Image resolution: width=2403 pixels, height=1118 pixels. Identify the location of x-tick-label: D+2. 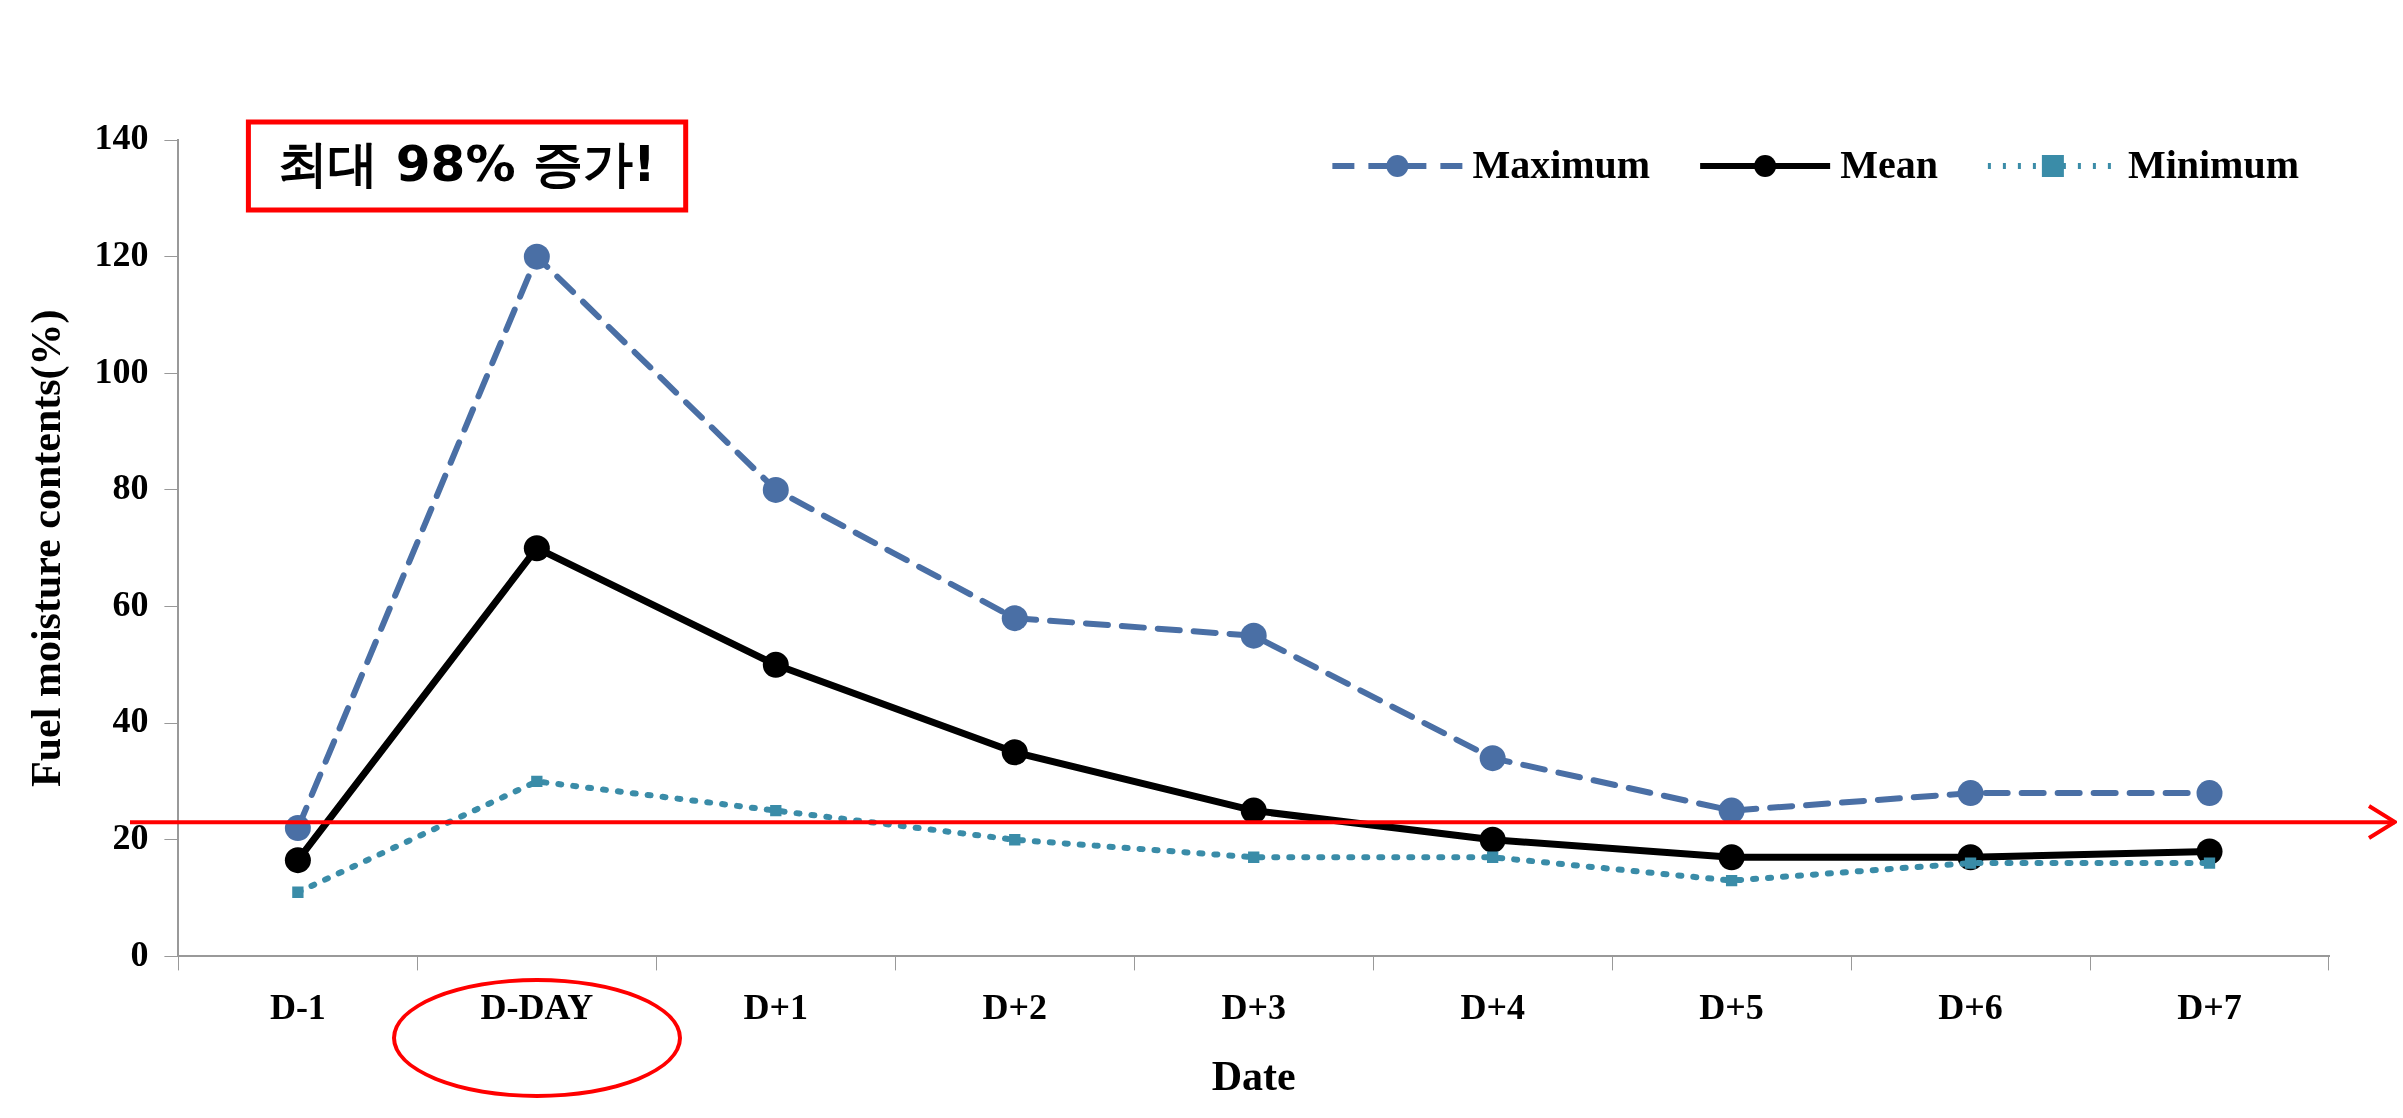
(1014, 1007).